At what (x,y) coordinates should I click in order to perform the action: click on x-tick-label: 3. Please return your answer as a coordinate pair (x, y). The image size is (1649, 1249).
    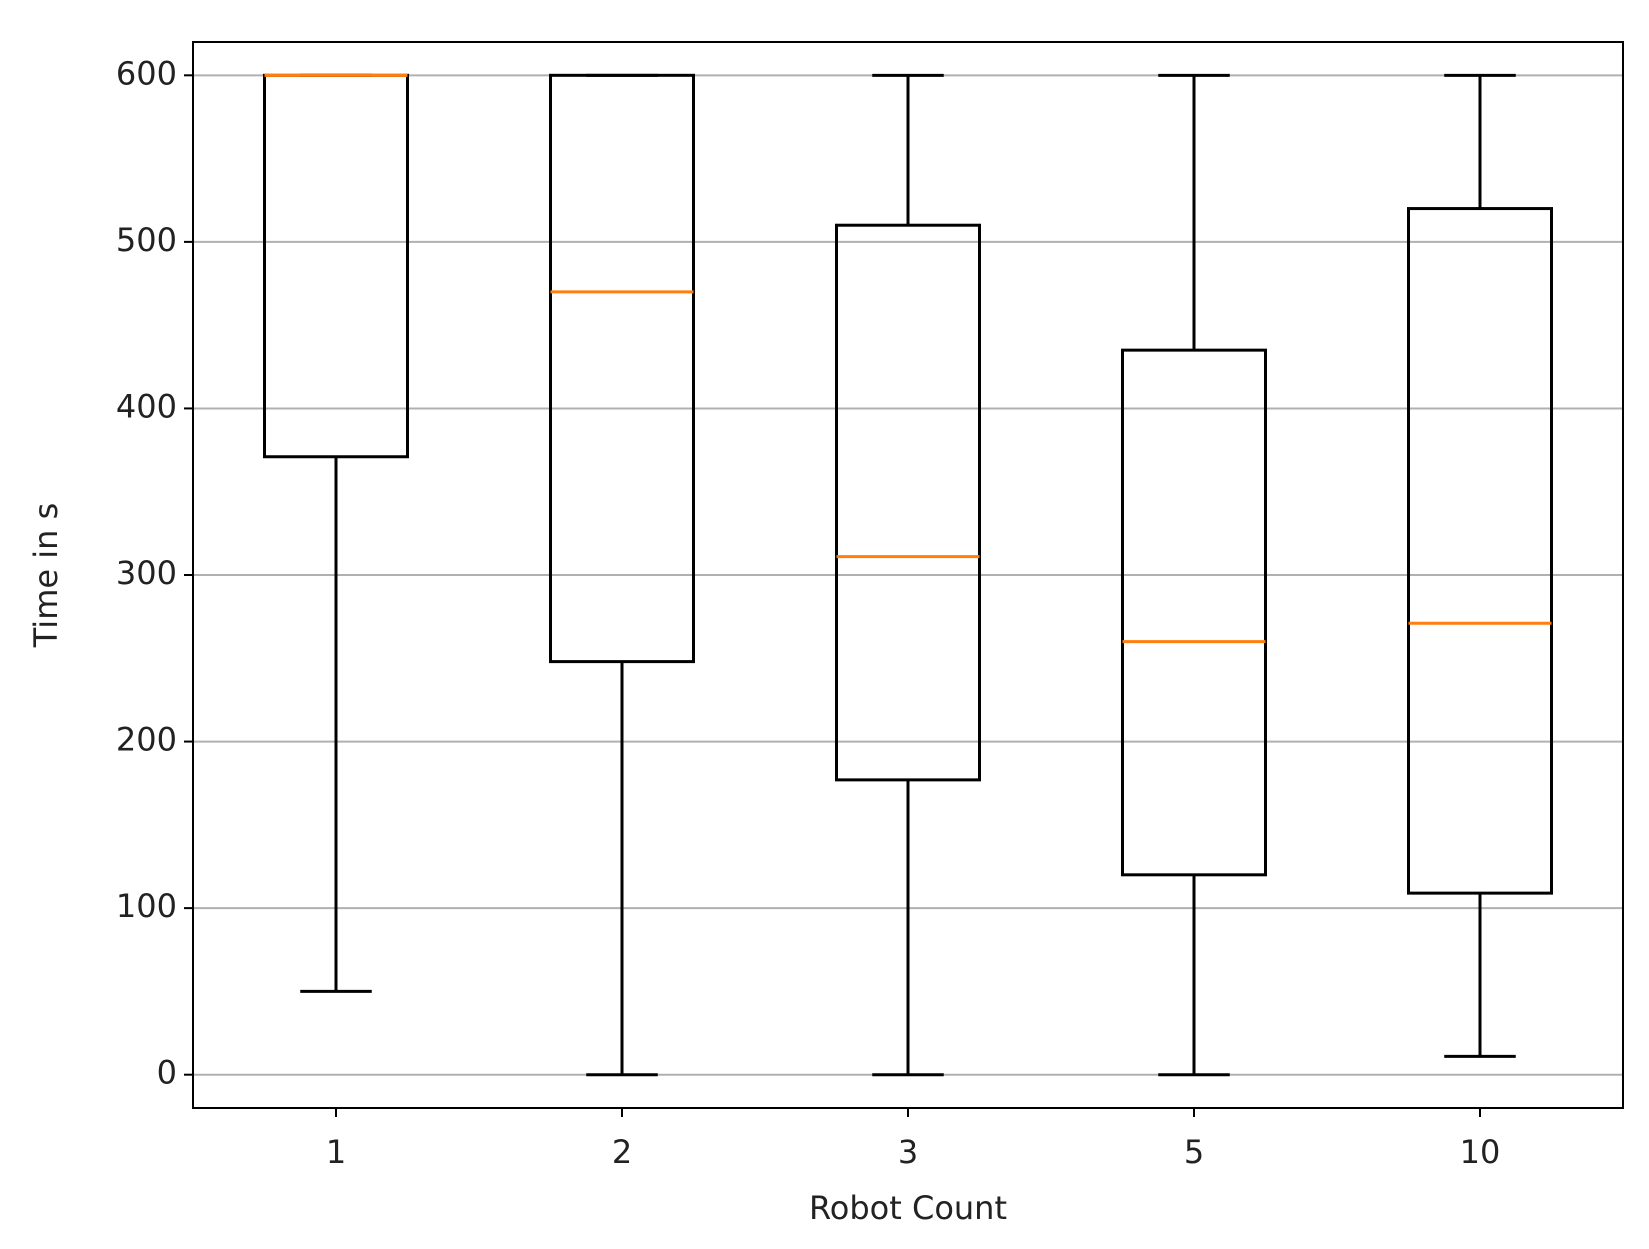
    Looking at the image, I should click on (908, 1152).